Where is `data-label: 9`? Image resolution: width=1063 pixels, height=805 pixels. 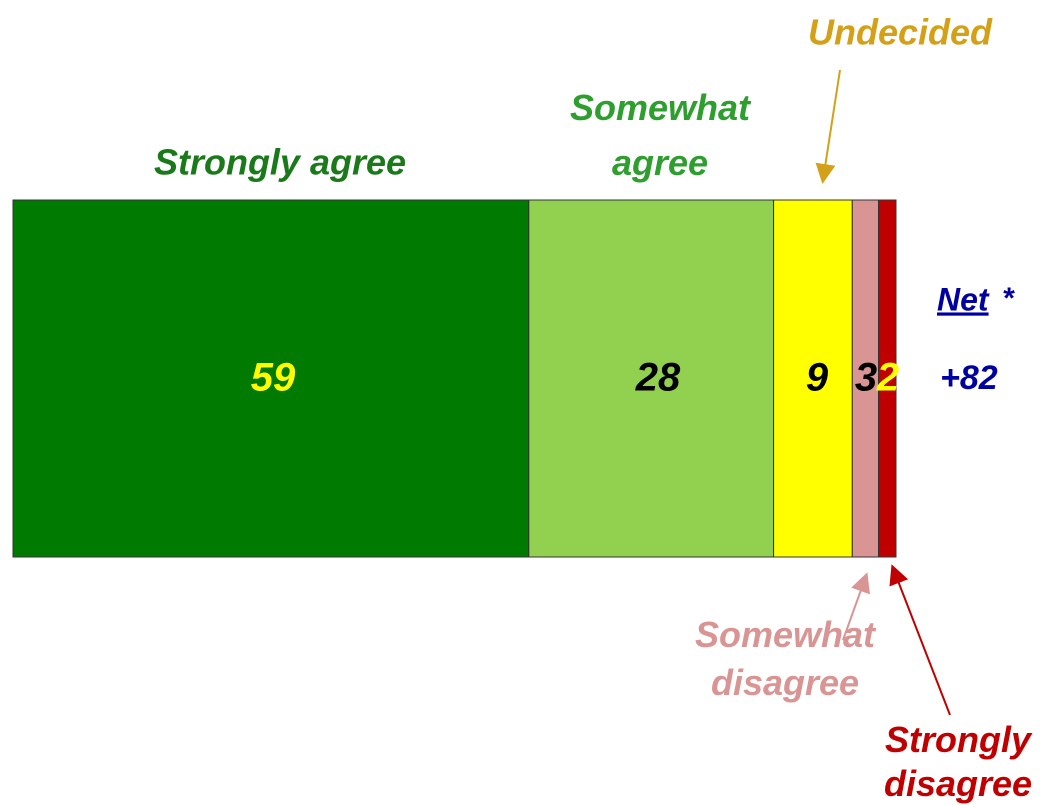
data-label: 9 is located at coordinates (817, 378).